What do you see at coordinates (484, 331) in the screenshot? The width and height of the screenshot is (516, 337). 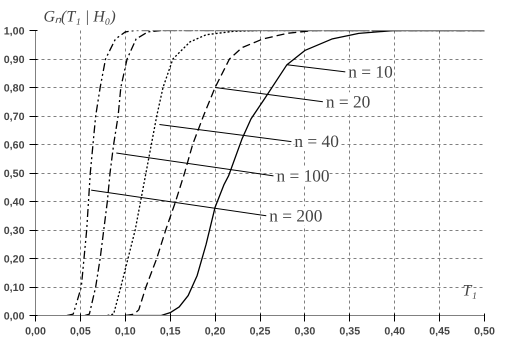 I see `x-tick-label: 0,50` at bounding box center [484, 331].